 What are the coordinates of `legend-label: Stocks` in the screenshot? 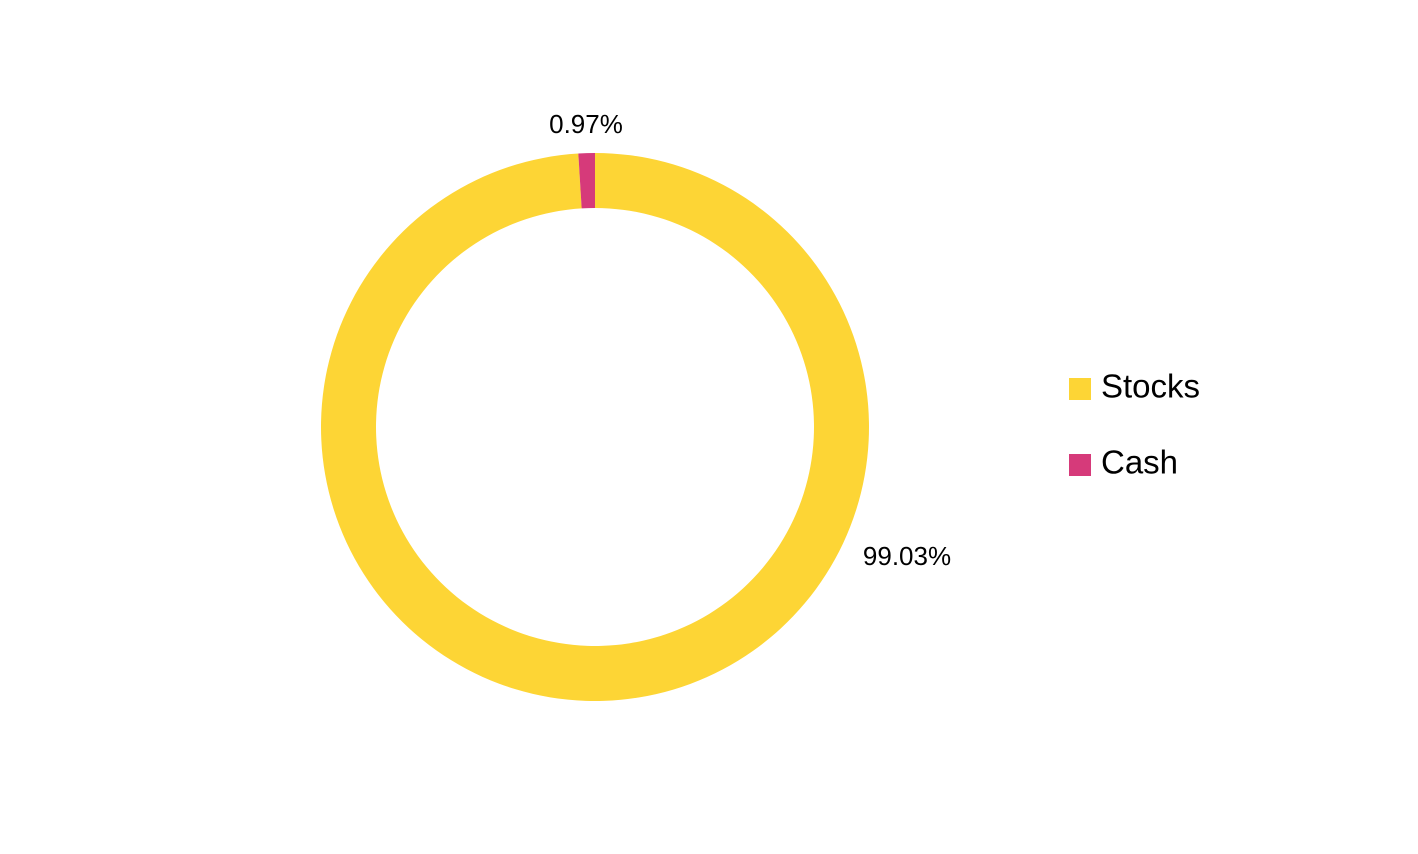 It's located at (1150, 386).